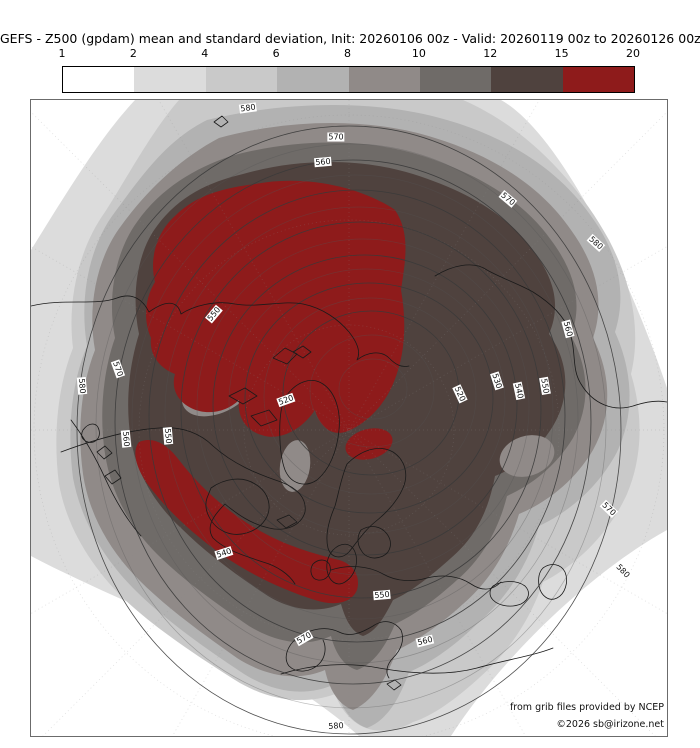 The width and height of the screenshot is (700, 748). I want to click on coastline-arctic-islands, so click(262, 271).